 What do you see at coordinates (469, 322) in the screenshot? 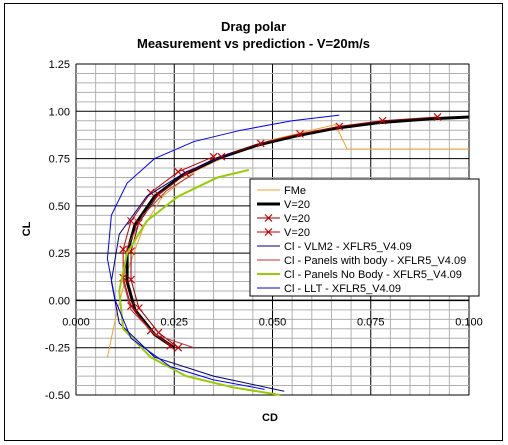
I see `x-tick-label: 0.100` at bounding box center [469, 322].